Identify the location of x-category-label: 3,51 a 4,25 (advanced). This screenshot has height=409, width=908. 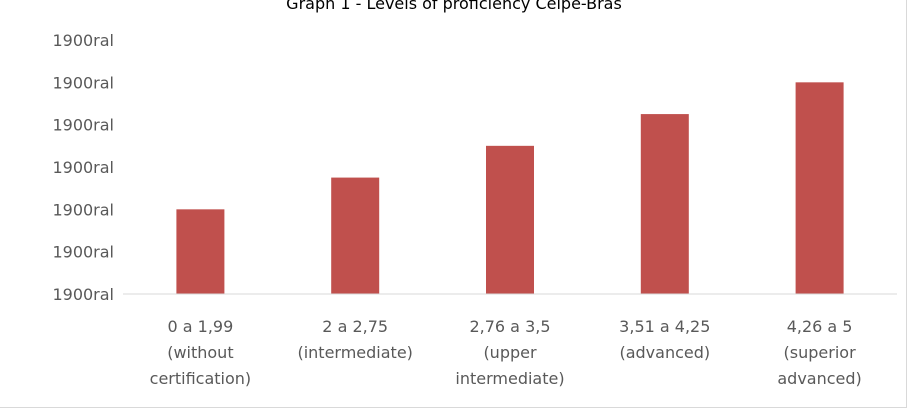
(664, 339).